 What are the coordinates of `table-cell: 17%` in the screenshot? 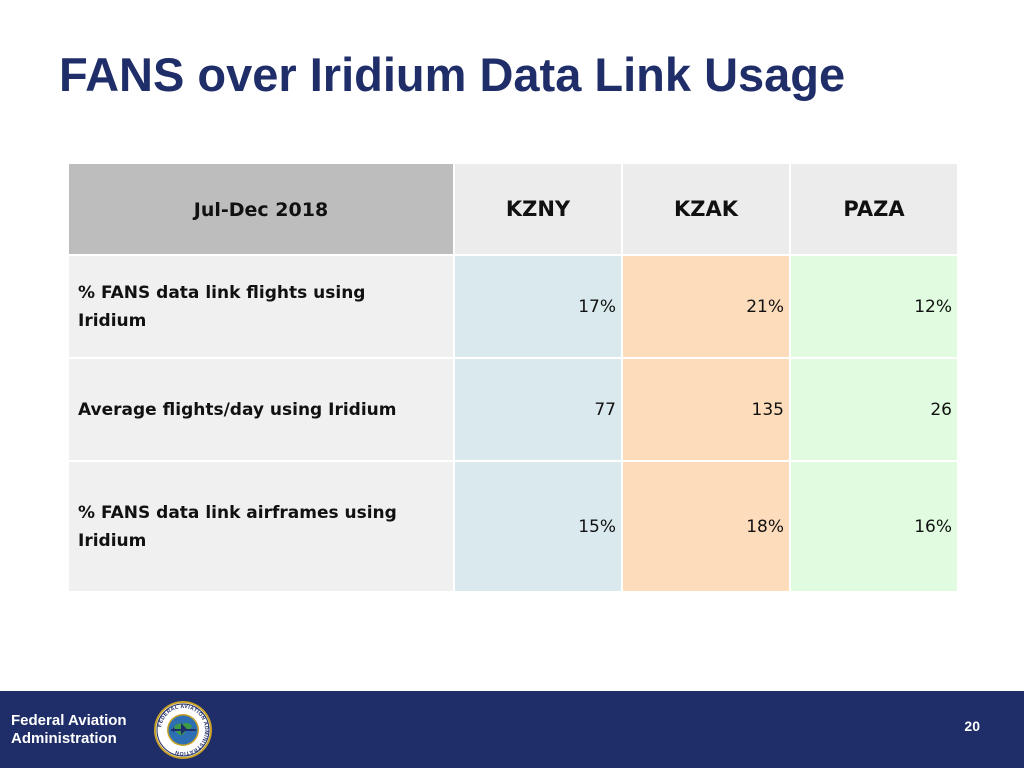 It's located at (538, 306).